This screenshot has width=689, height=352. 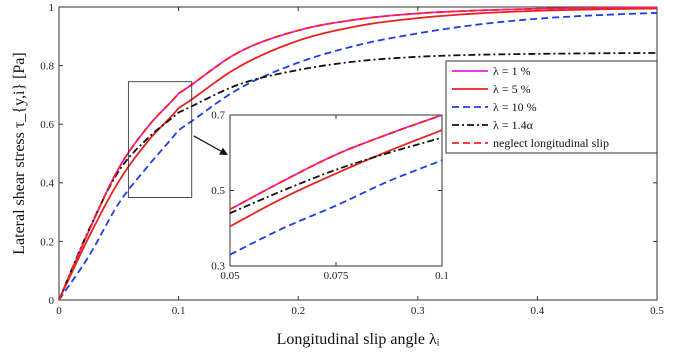 I want to click on inset-x-tick-label: 0.075, so click(x=336, y=276).